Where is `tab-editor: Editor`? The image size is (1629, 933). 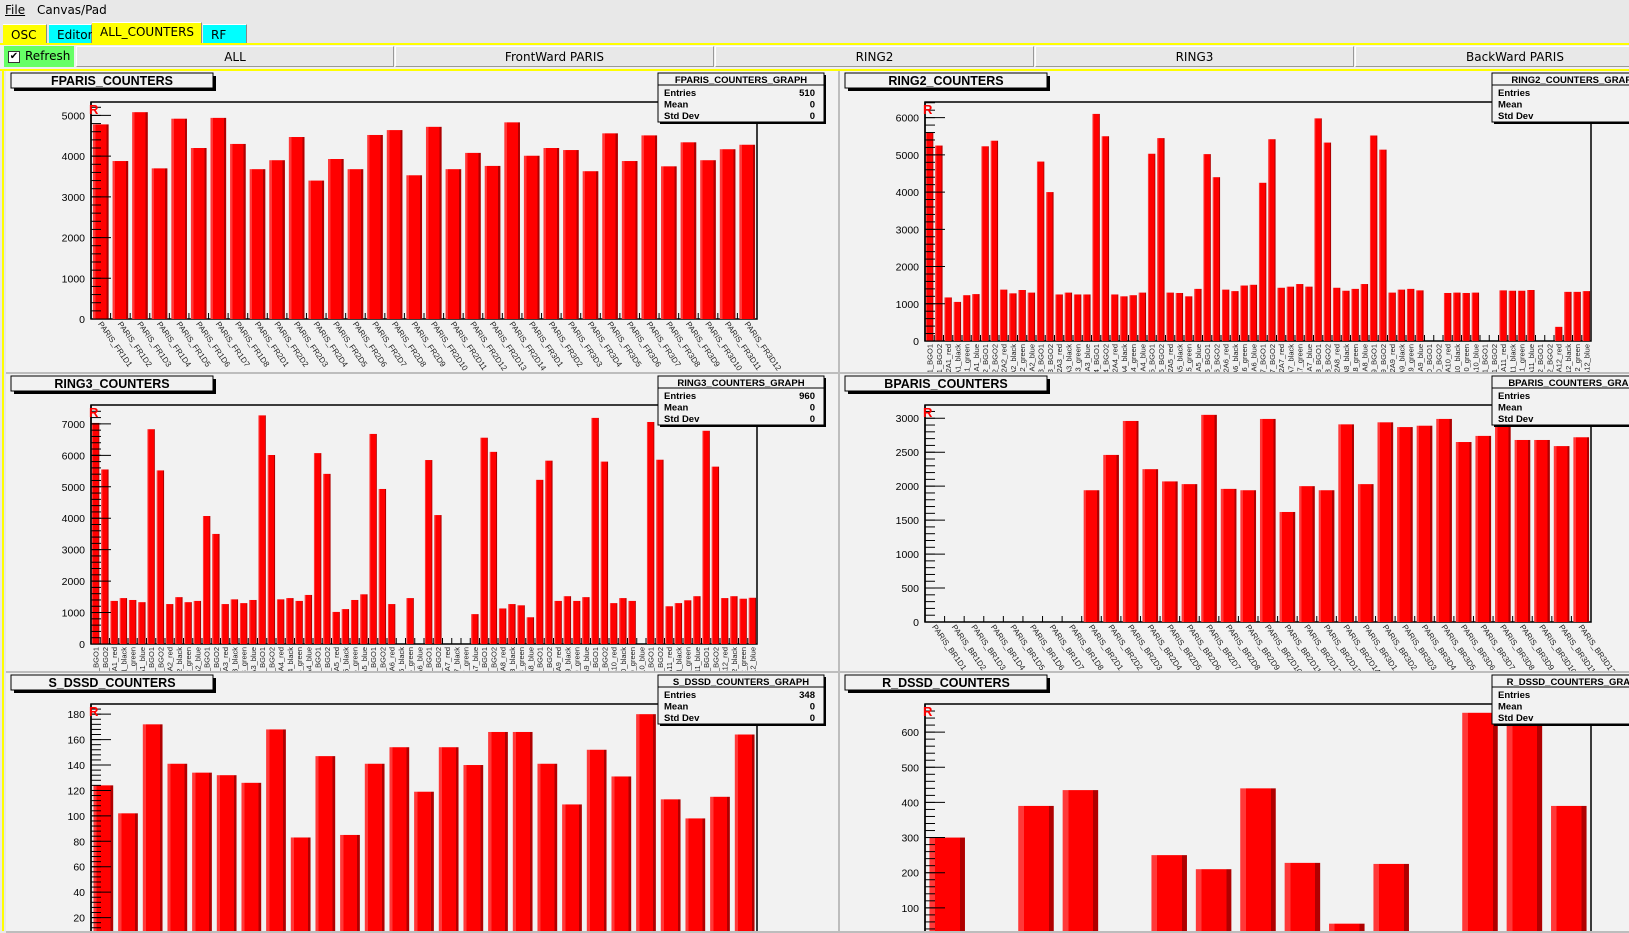
tab-editor: Editor is located at coordinates (71, 34).